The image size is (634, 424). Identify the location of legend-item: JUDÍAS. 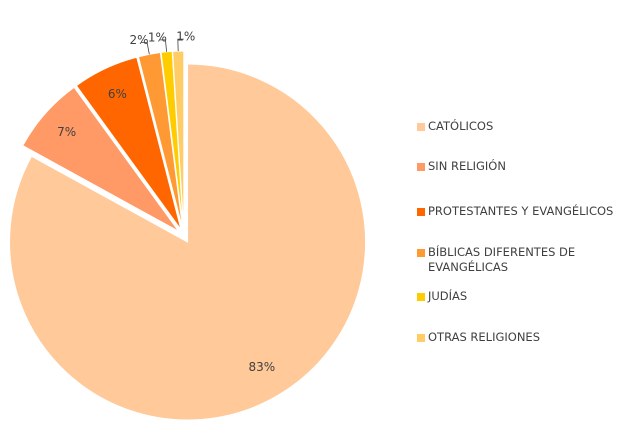
(524, 296).